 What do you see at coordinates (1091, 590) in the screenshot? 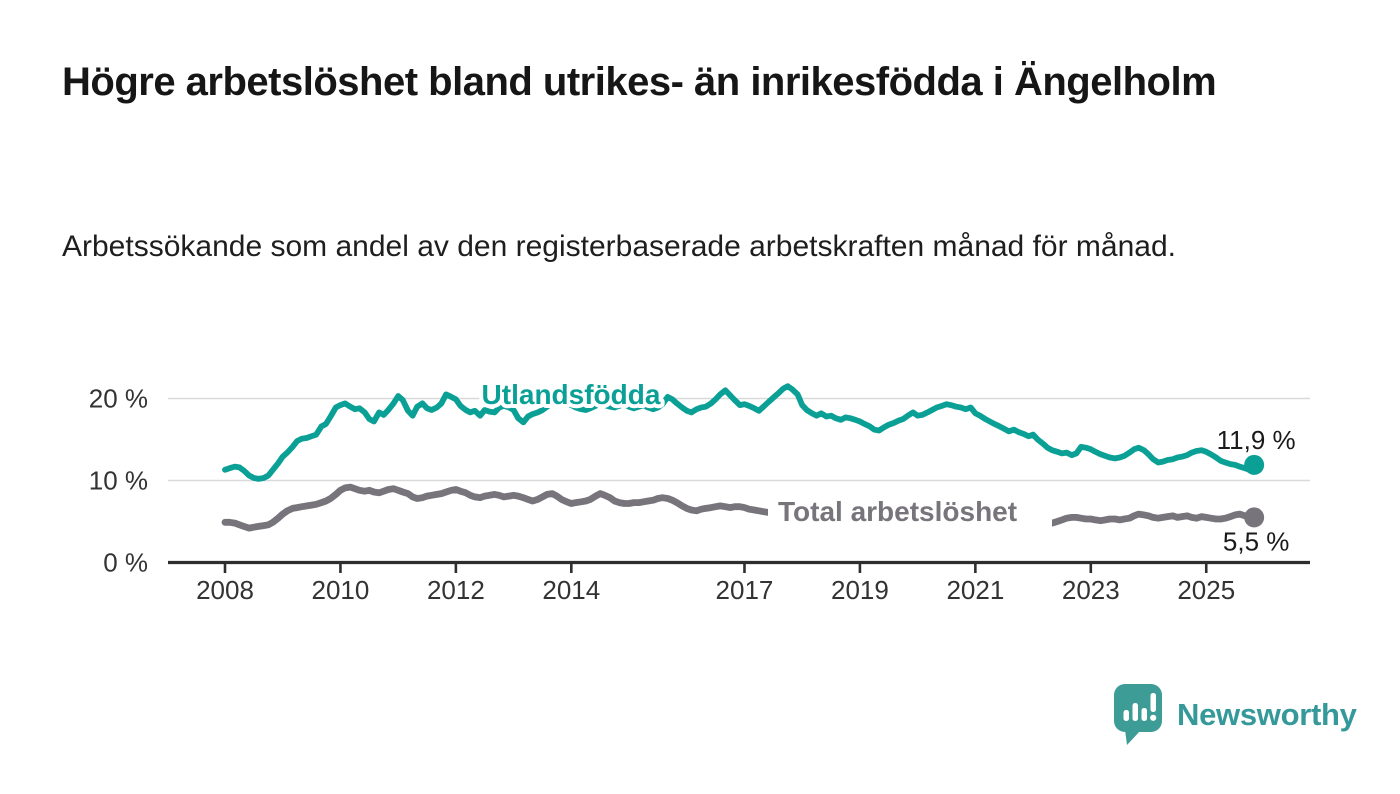
I see `x-tick-label: 2023` at bounding box center [1091, 590].